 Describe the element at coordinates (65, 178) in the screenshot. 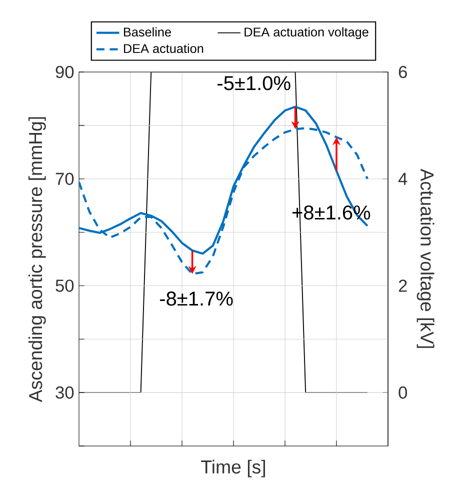

I see `y-tick-label: 70` at that location.